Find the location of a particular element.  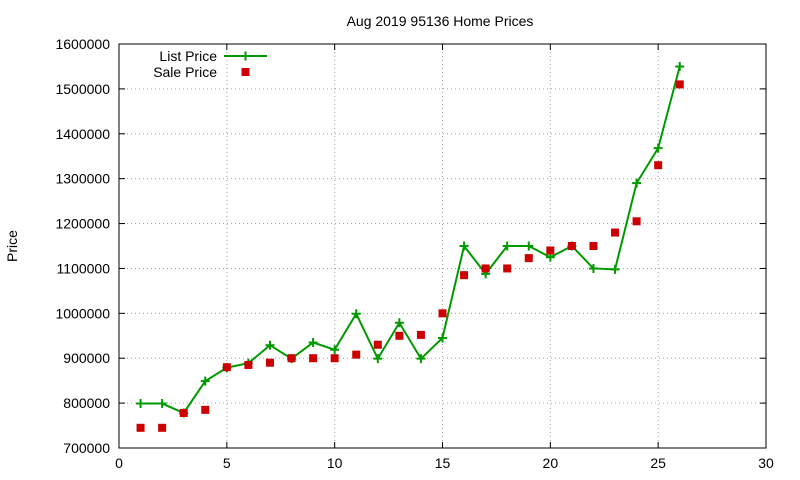

y-tick-label: 700000 is located at coordinates (86, 448).